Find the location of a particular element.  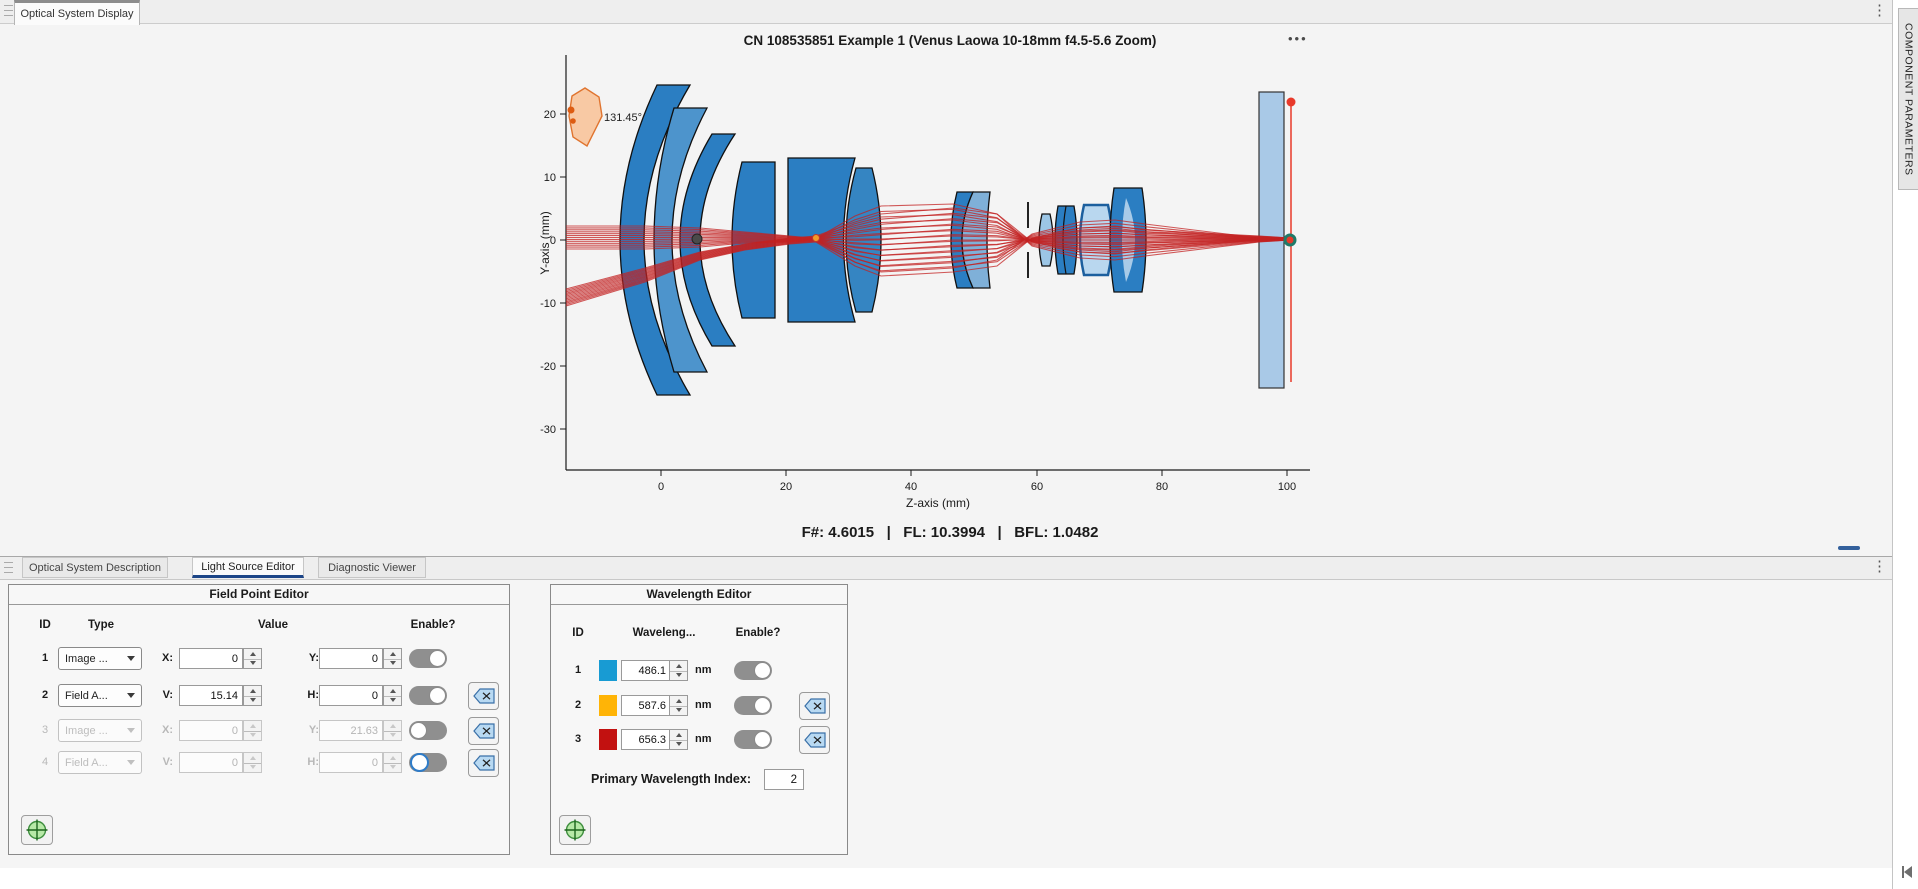

column-header-id: ID is located at coordinates (578, 633).